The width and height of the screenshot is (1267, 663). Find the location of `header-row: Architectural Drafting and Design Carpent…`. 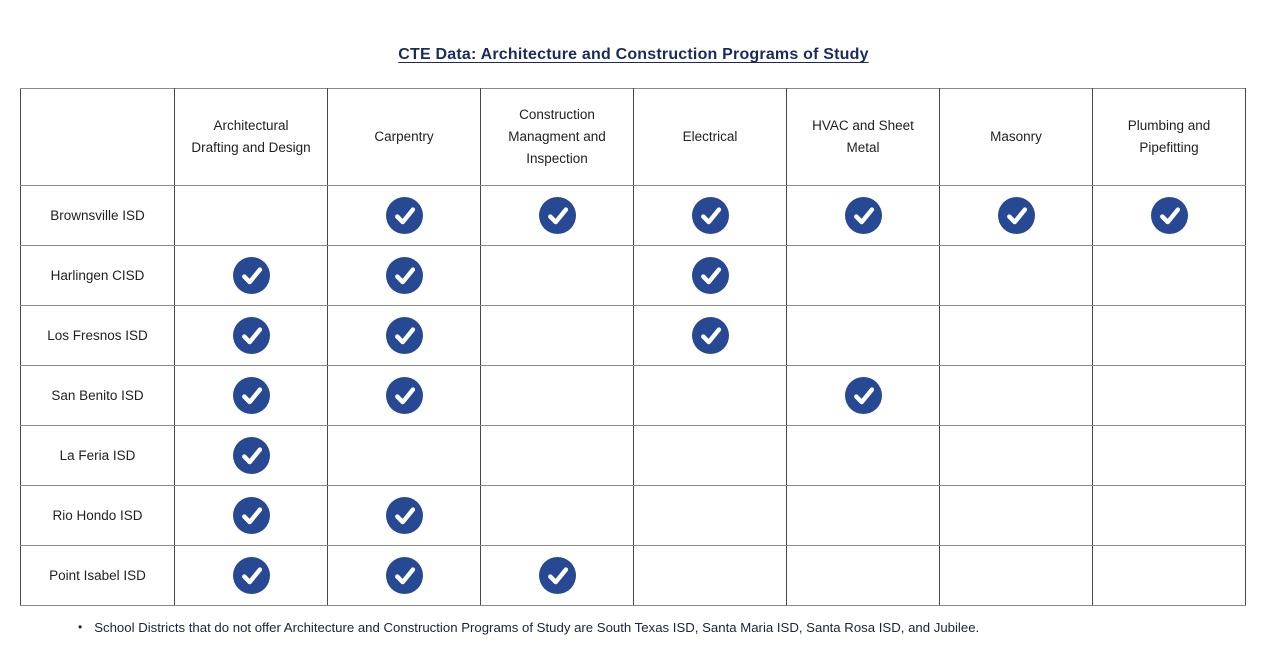

header-row: Architectural Drafting and Design Carpent… is located at coordinates (633, 137).